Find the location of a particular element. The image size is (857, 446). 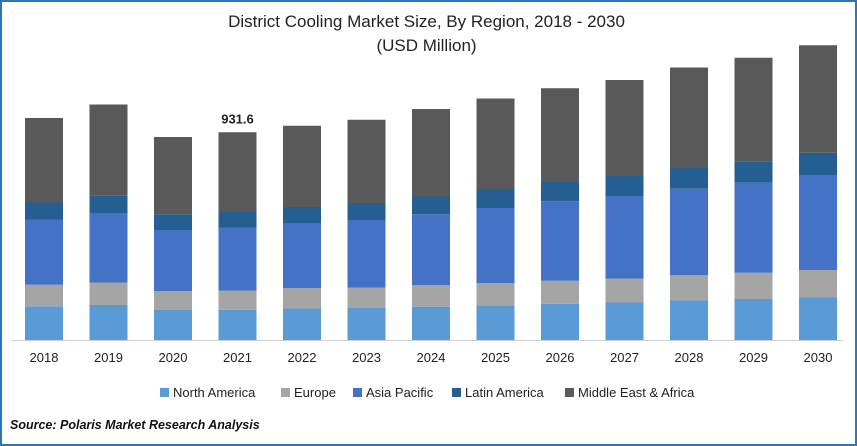

bar-2025-north-america is located at coordinates (495, 322).